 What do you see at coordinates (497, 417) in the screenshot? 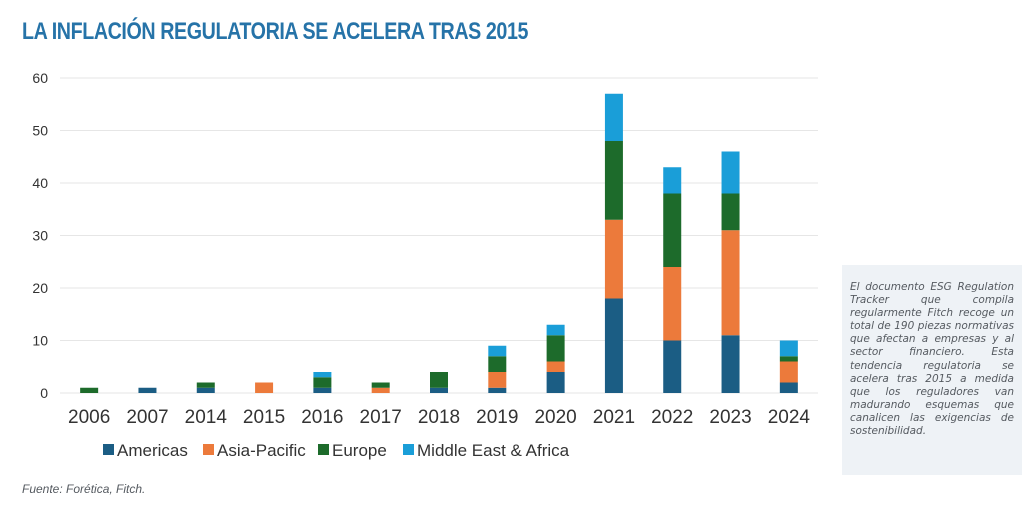
I see `x-tick-label: 2019` at bounding box center [497, 417].